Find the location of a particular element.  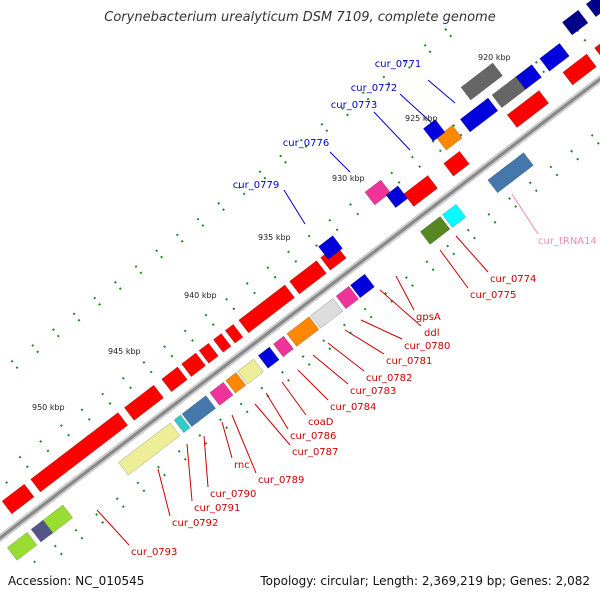

label-cur_0793-leader is located at coordinates (113, 527).